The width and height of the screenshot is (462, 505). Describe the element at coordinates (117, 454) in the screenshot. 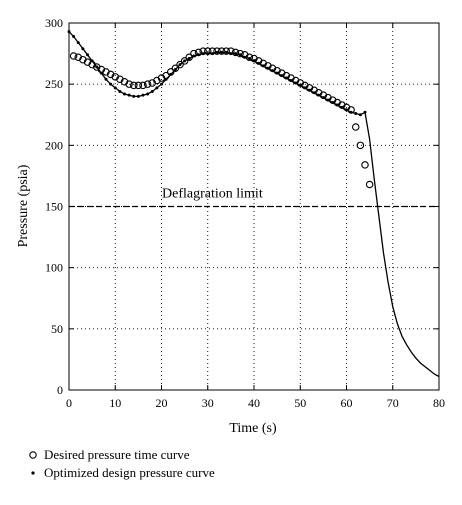

I see `legend-label-desired: Desired pressure time curve` at that location.